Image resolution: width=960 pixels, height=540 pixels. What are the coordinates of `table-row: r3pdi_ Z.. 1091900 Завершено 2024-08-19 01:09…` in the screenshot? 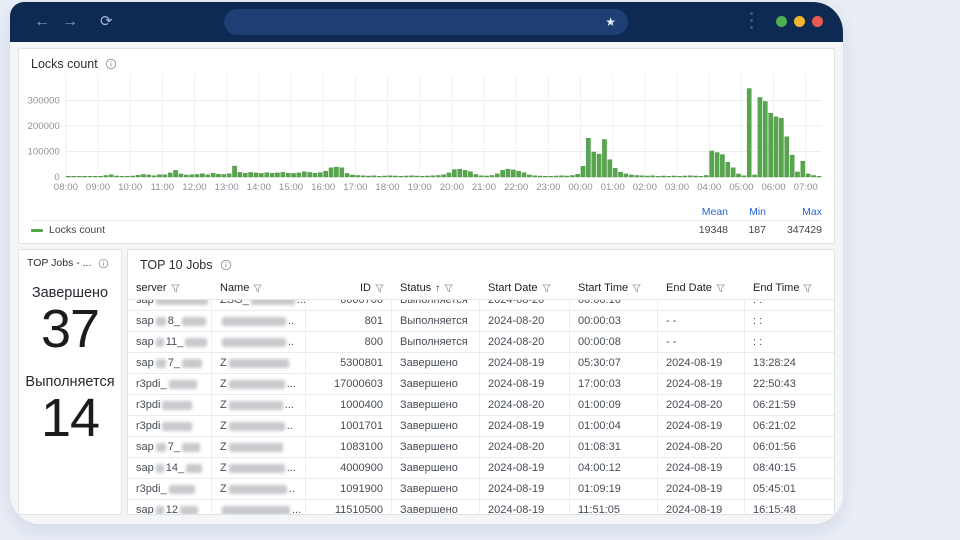 It's located at (481, 489).